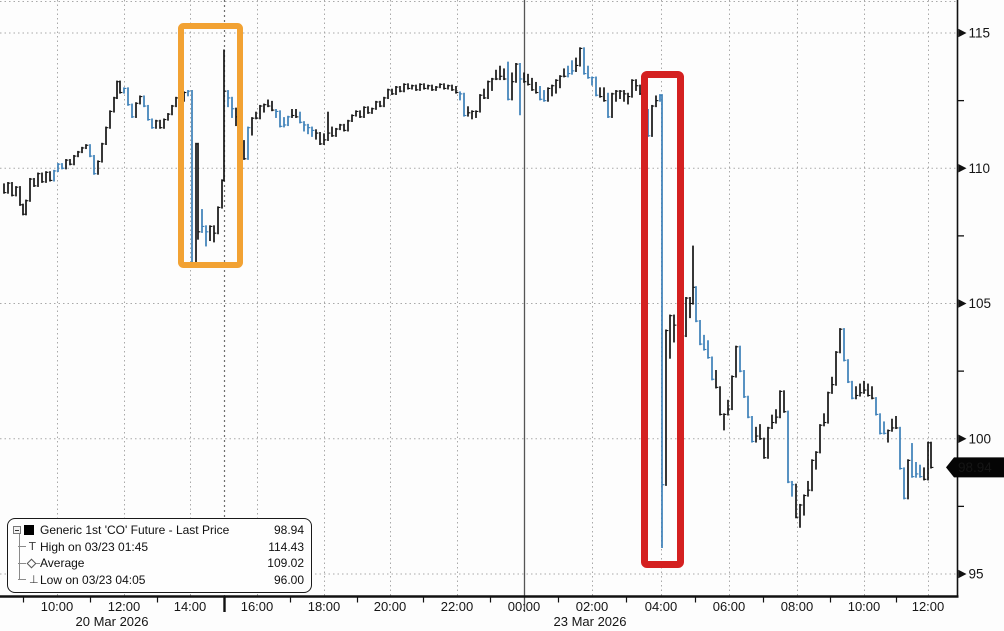 This screenshot has height=631, width=1004. What do you see at coordinates (210, 145) in the screenshot?
I see `orange-highlight-box` at bounding box center [210, 145].